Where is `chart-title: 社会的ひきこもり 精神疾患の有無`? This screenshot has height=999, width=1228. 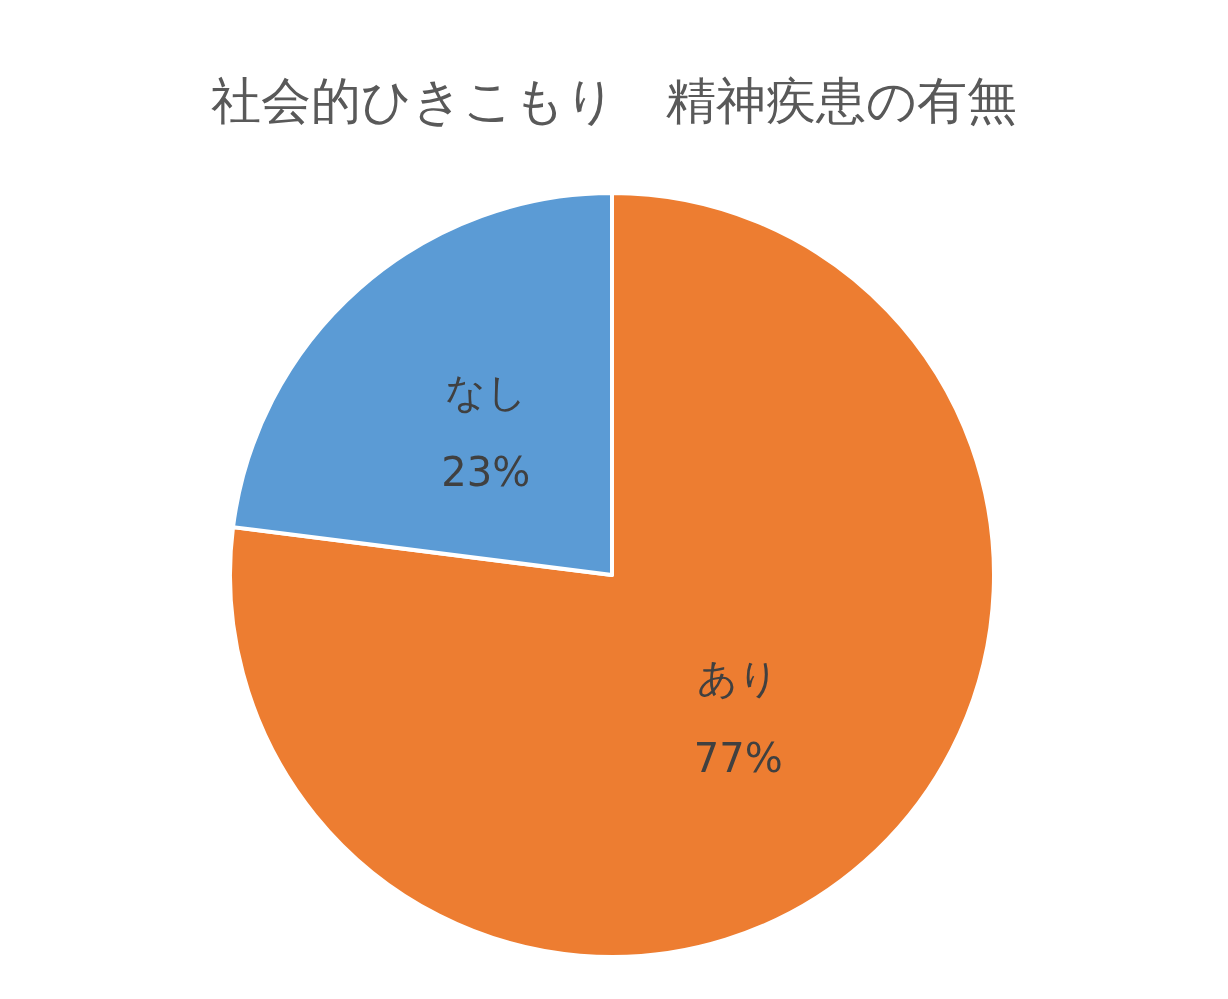 chart-title: 社会的ひきこもり 精神疾患の有無 is located at coordinates (614, 101).